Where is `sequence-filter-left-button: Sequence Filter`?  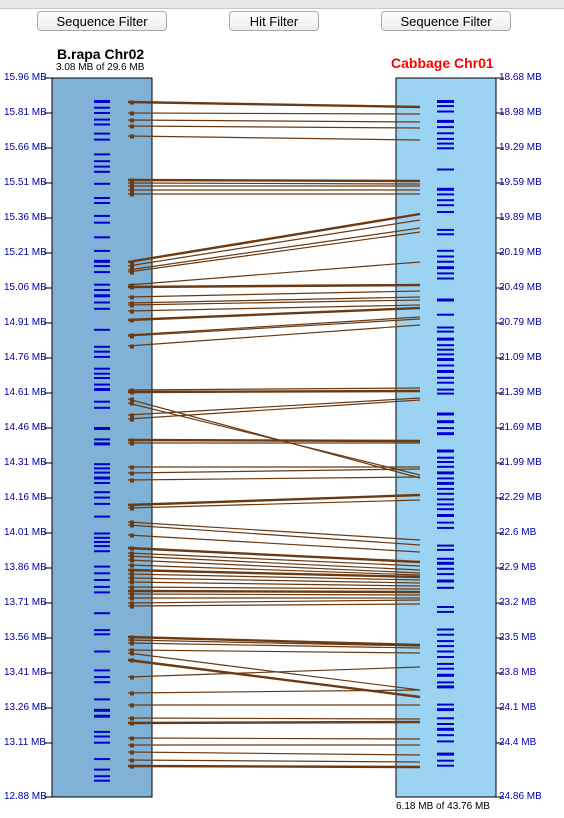
sequence-filter-left-button: Sequence Filter is located at coordinates (102, 21).